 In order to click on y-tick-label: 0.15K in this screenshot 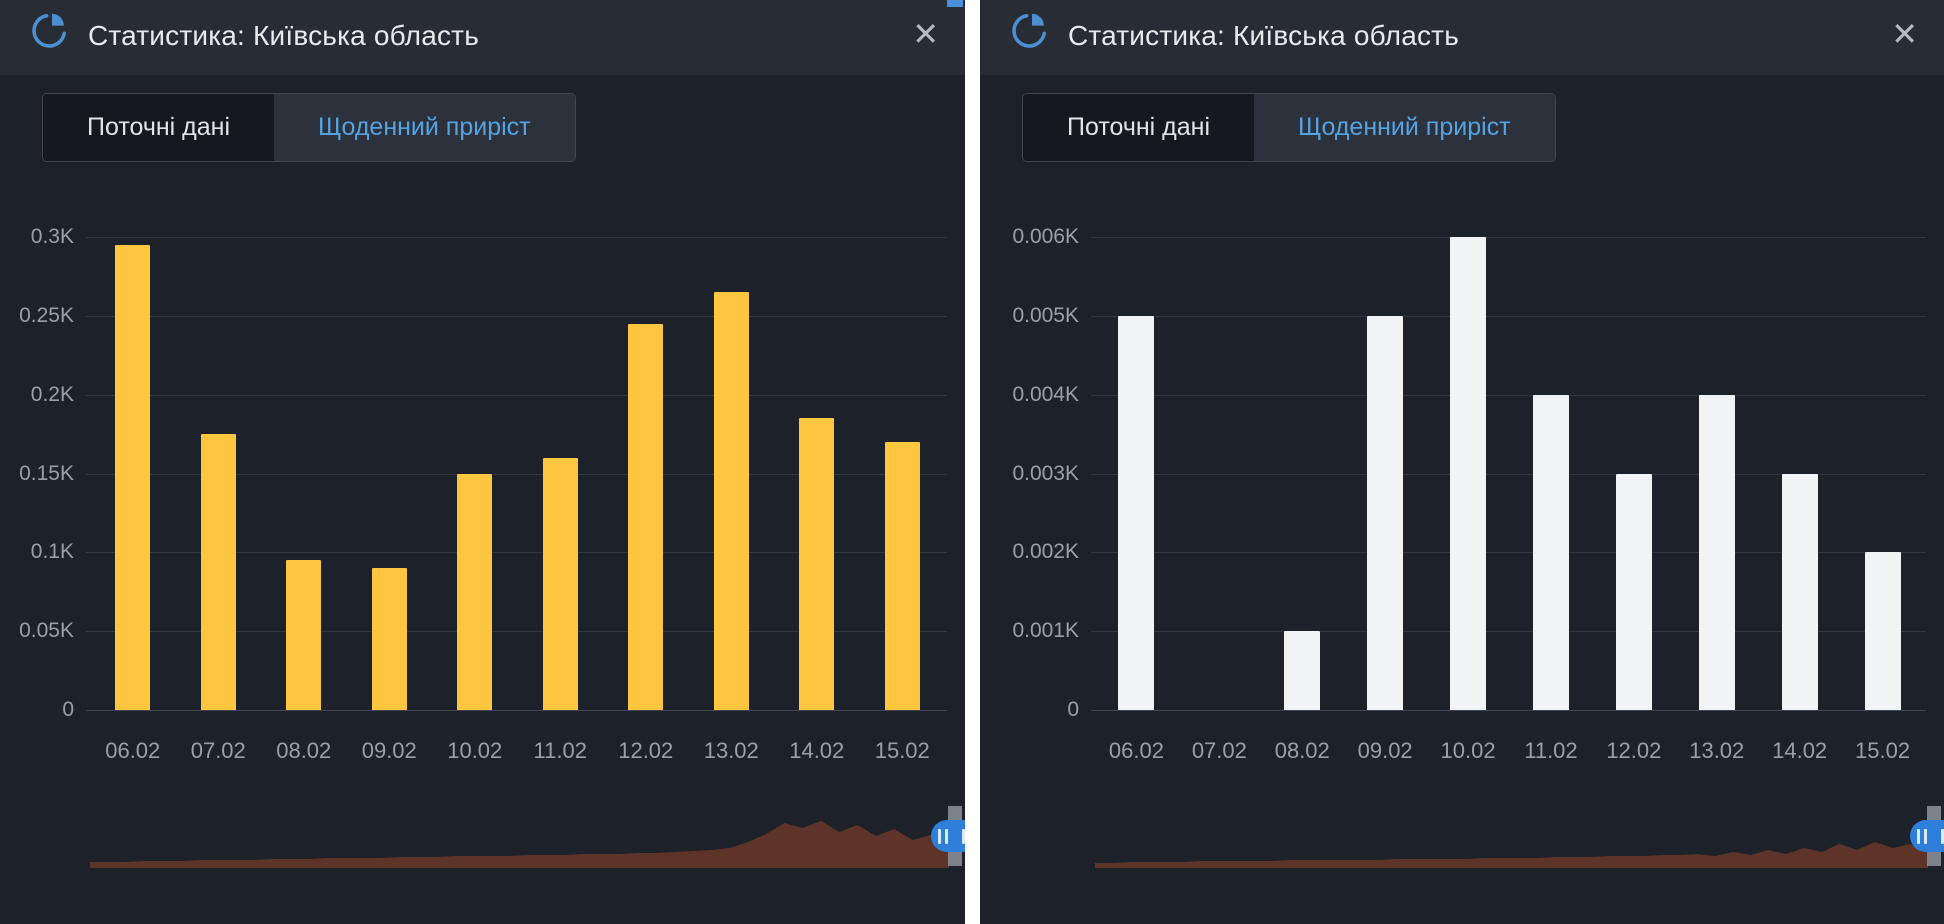, I will do `click(46, 473)`.